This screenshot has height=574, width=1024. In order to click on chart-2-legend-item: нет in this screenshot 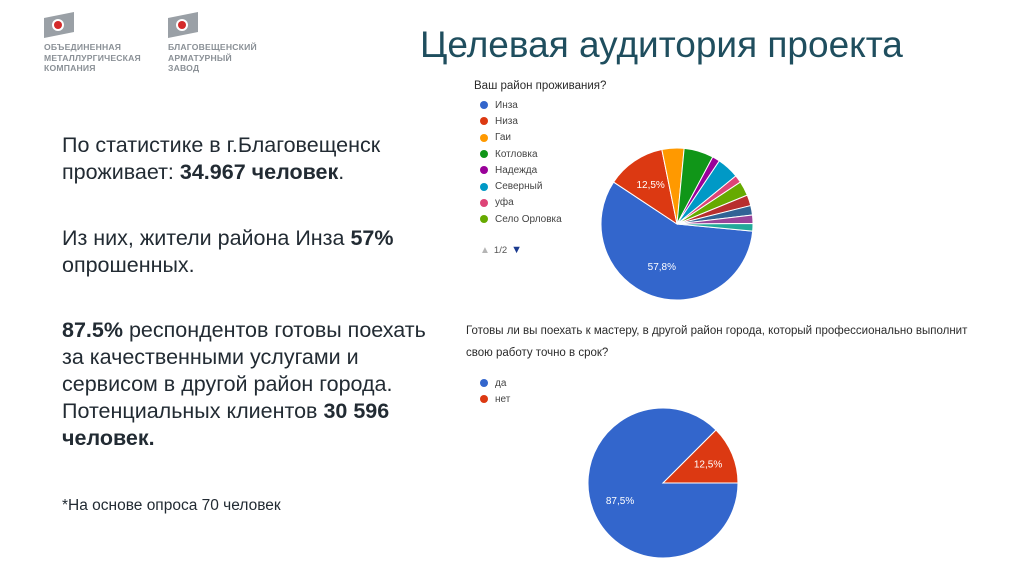, I will do `click(495, 399)`.